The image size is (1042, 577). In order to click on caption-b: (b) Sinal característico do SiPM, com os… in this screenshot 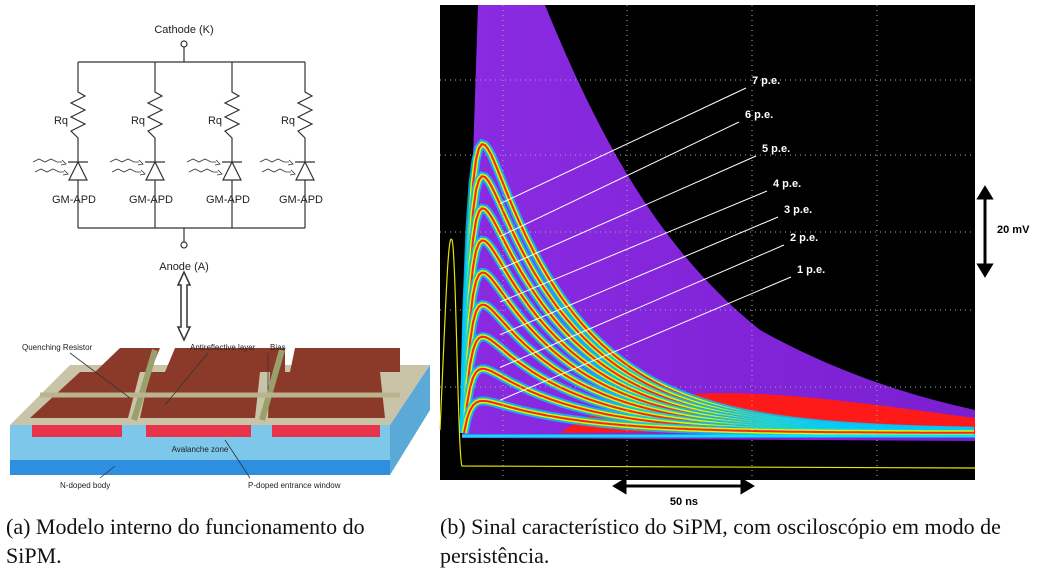, I will do `click(720, 541)`.